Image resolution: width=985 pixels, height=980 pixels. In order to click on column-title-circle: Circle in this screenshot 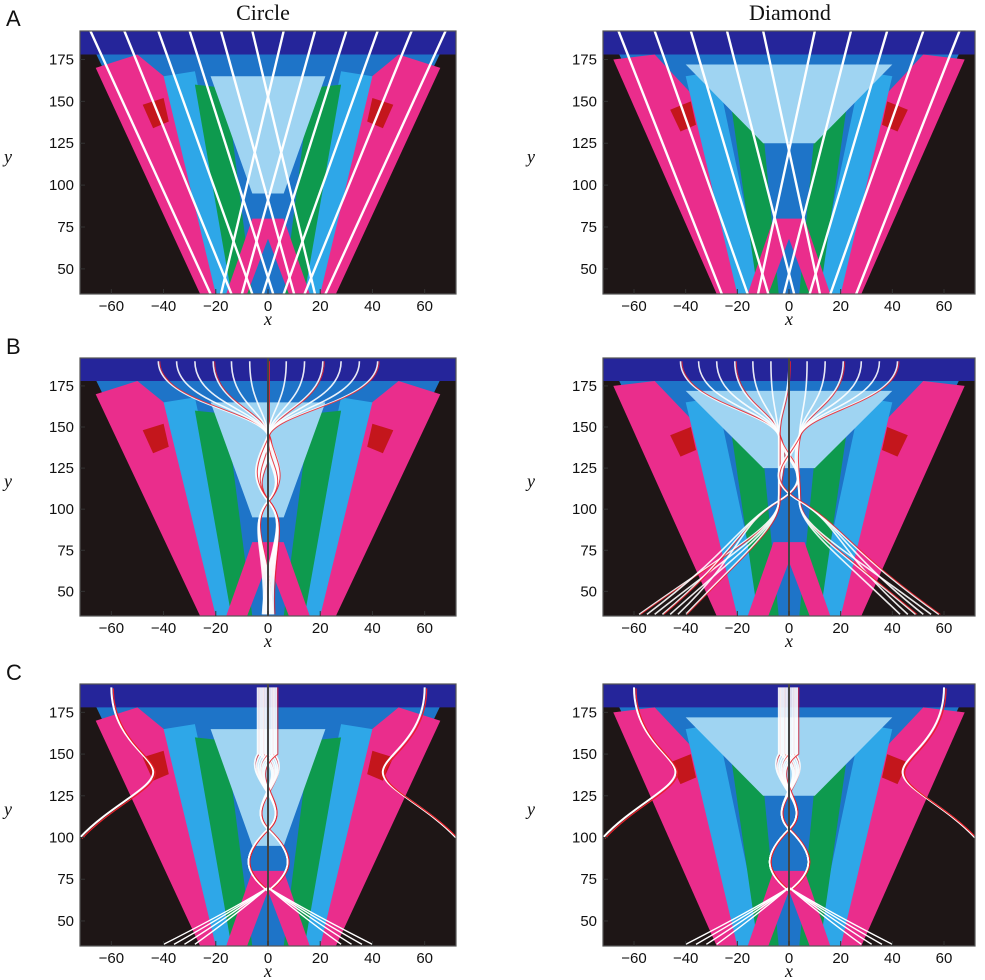, I will do `click(263, 12)`.